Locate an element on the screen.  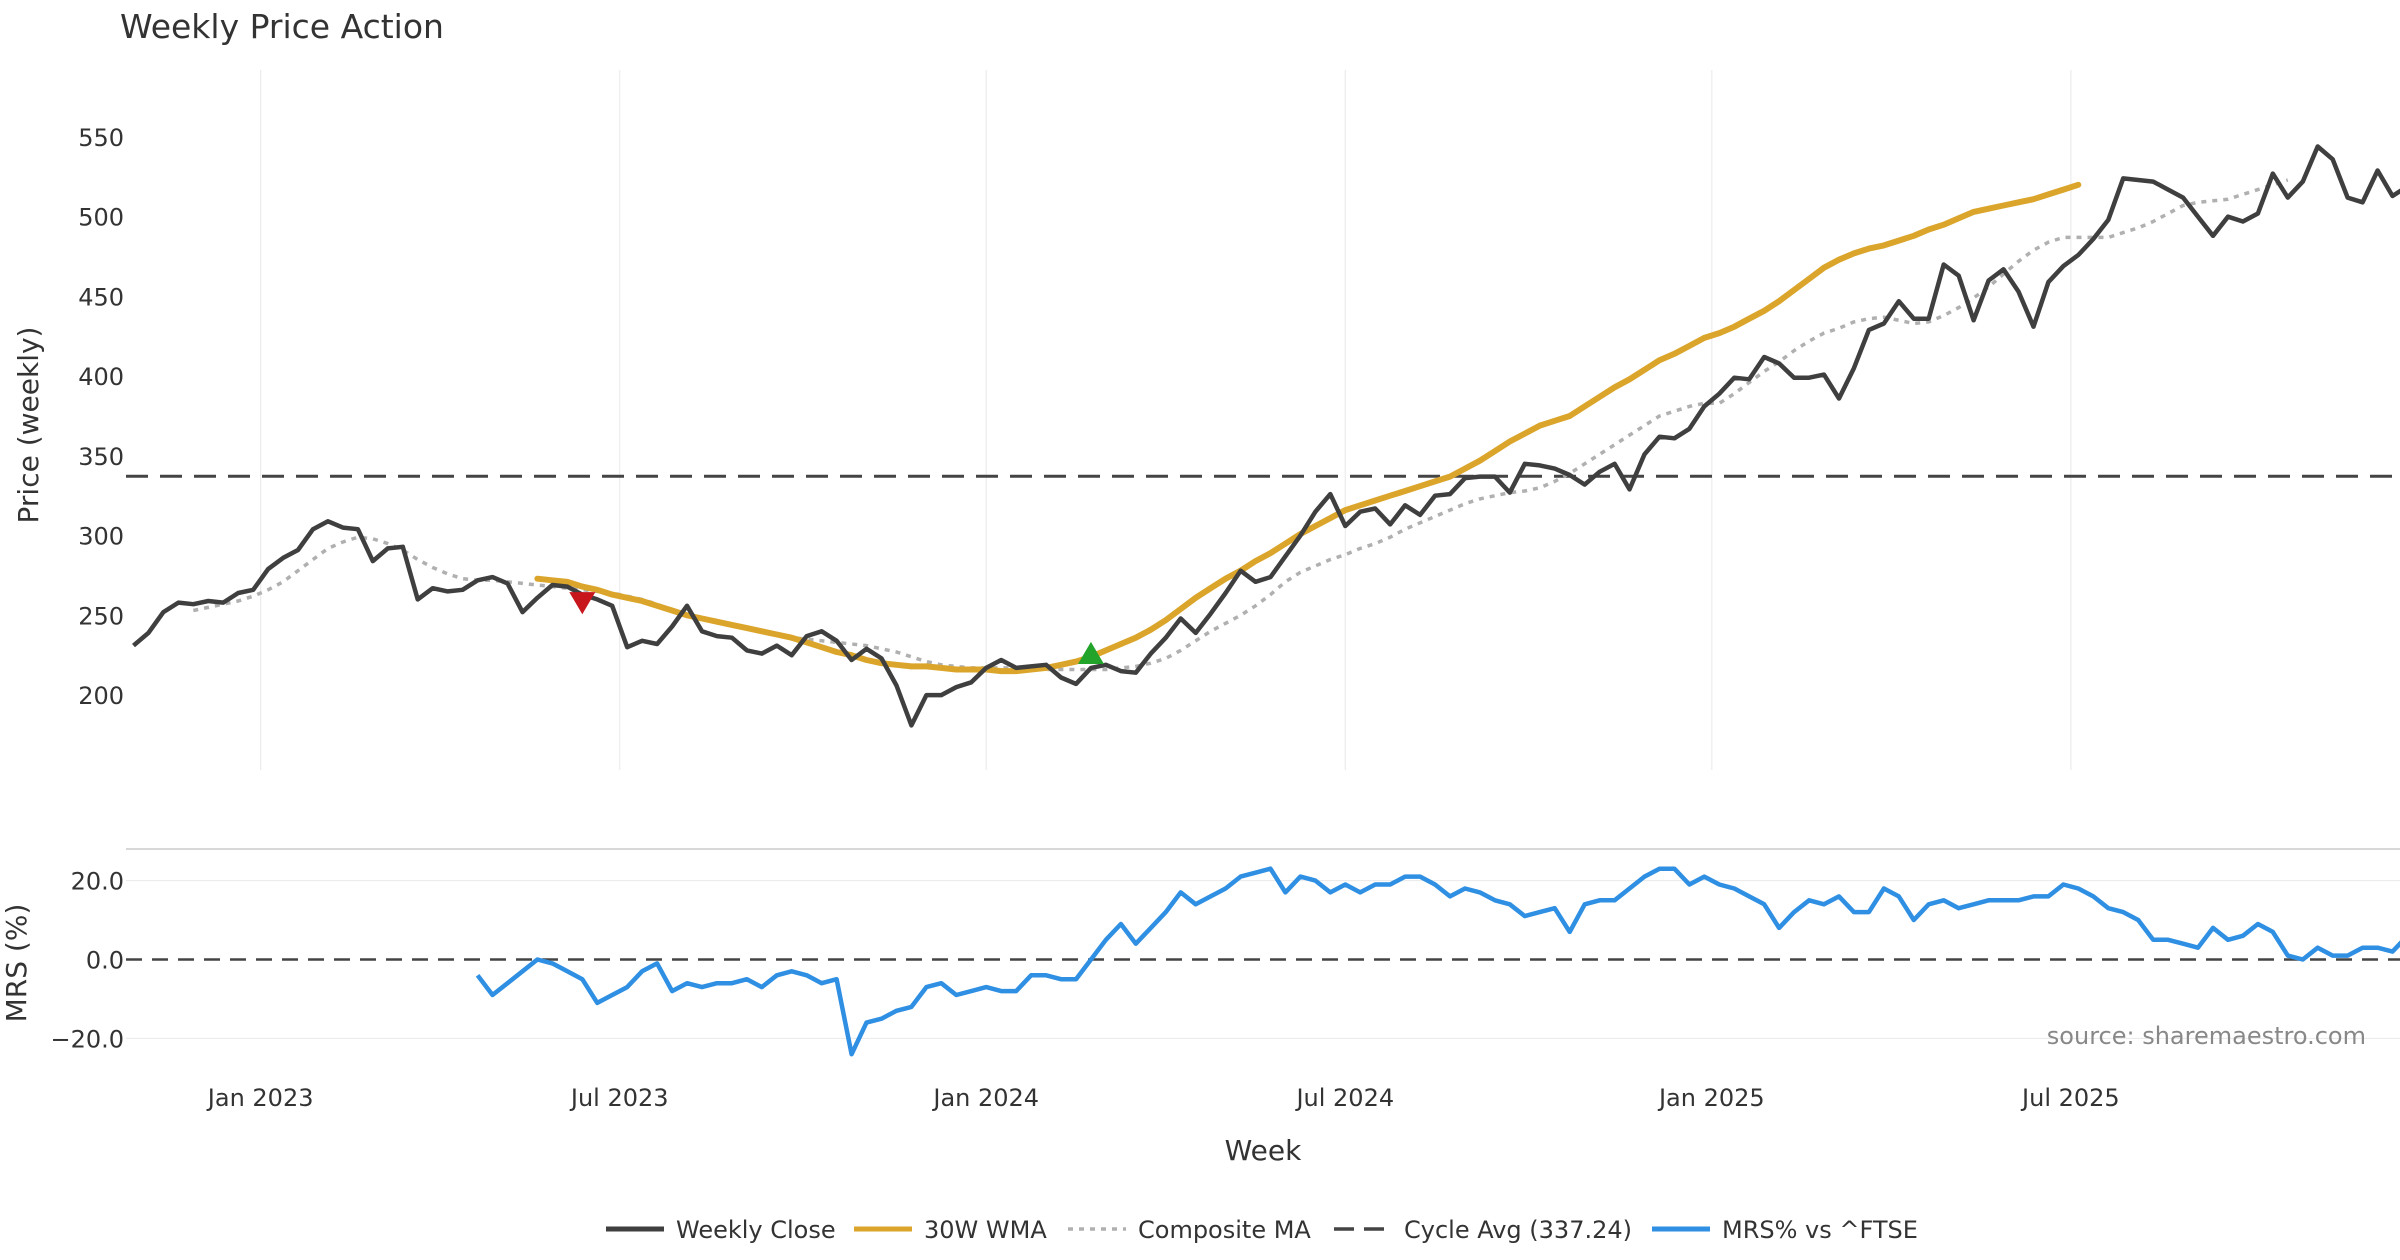
x-tick-label: Jul 2025 is located at coordinates (2070, 1098).